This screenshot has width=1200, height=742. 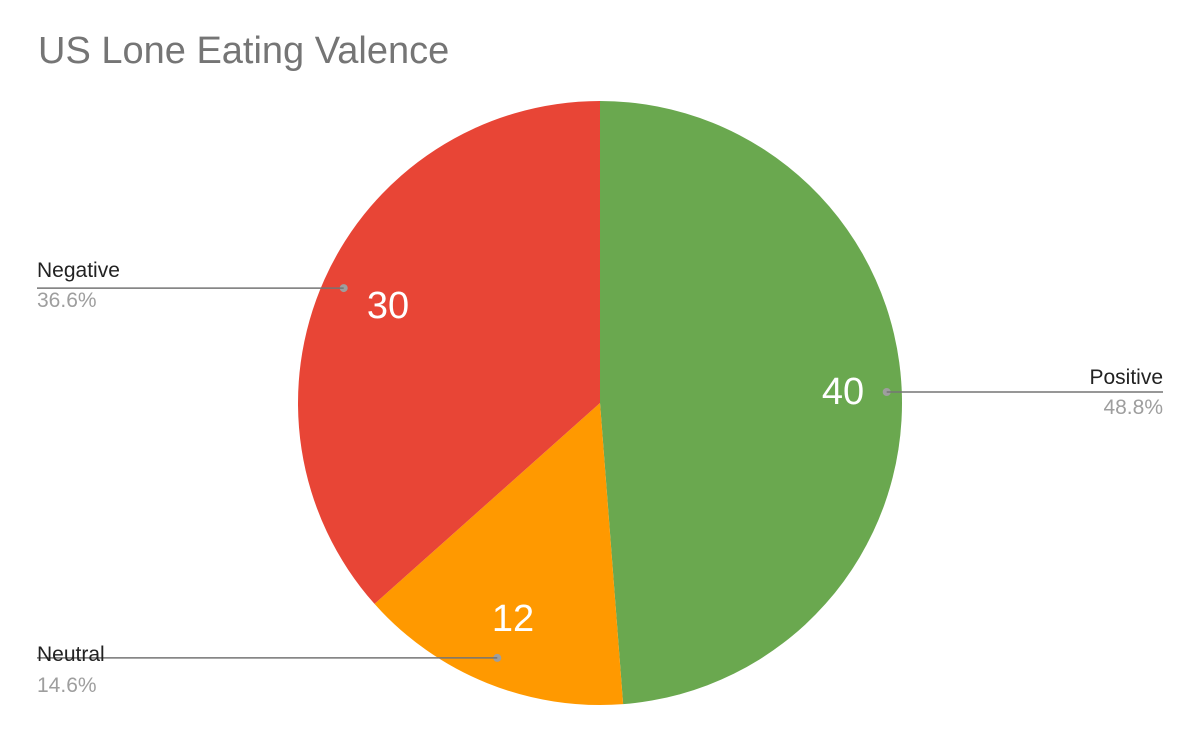 I want to click on value-label-positive: 40, so click(x=843, y=392).